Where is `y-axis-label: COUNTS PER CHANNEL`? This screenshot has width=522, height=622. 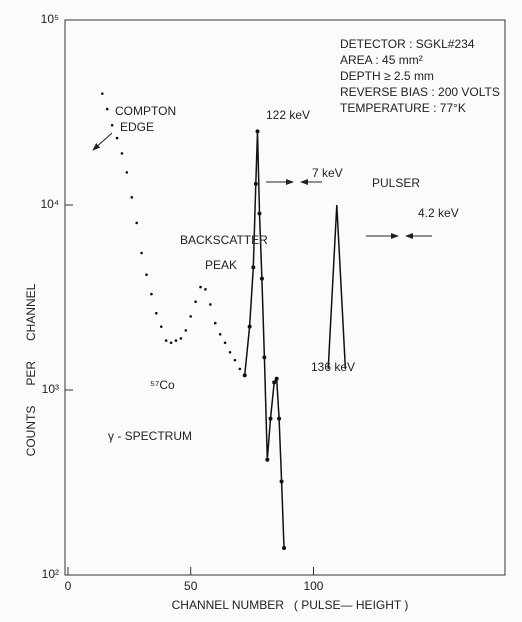
y-axis-label: COUNTS PER CHANNEL is located at coordinates (31, 369).